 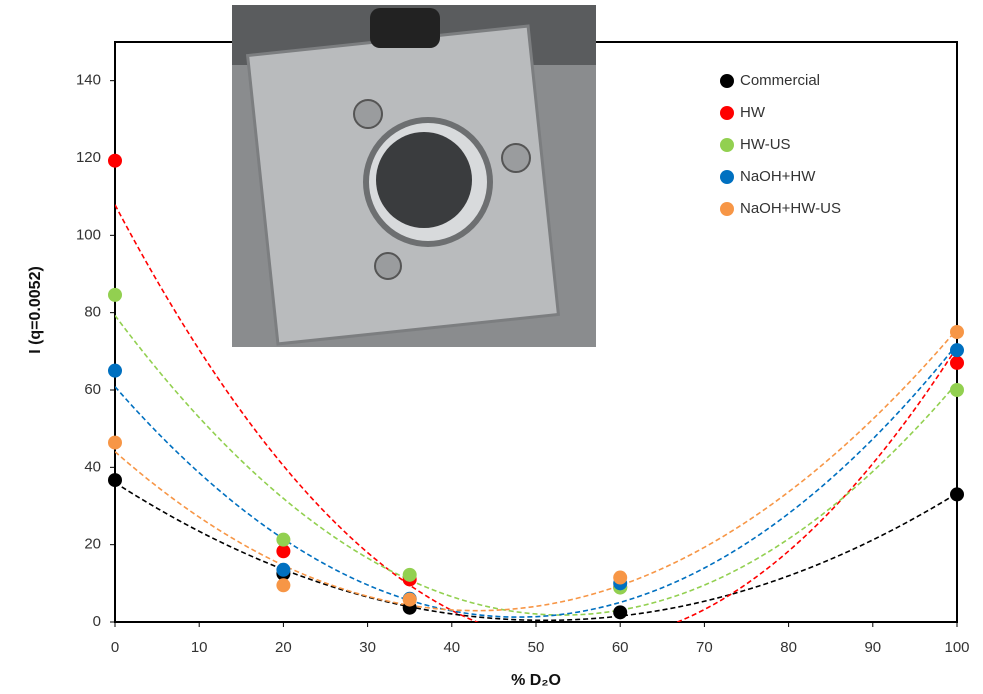 I want to click on x-axis-title: % D₂O, so click(x=536, y=680).